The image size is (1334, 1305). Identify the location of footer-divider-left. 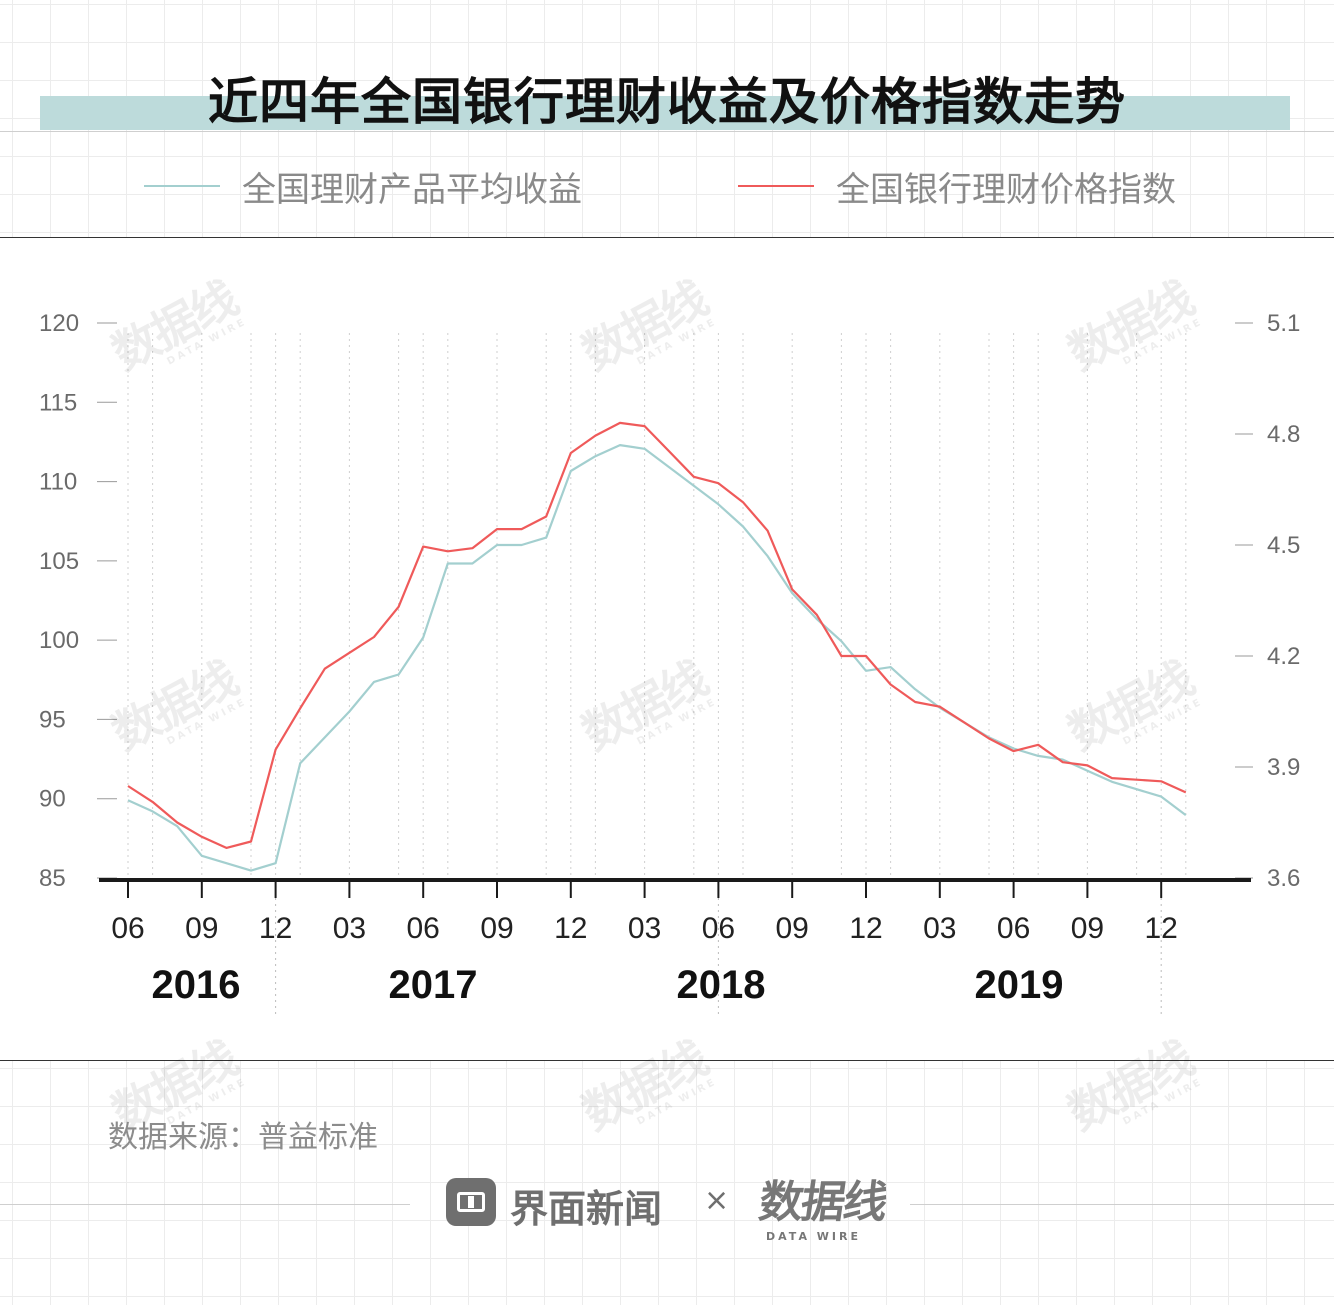
(205, 1204).